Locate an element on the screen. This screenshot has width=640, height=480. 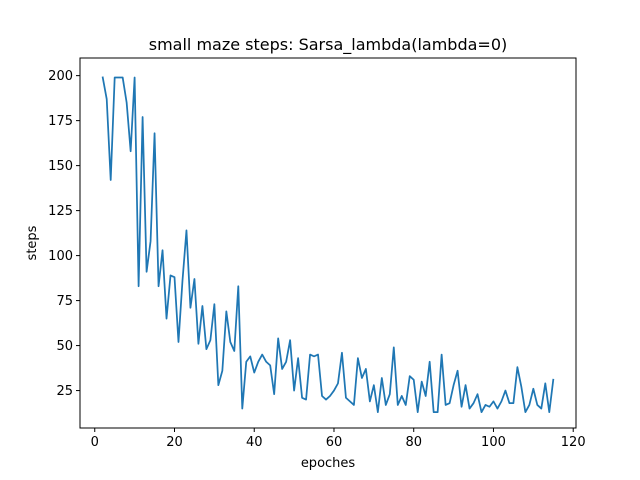
y-tick-label: 125 is located at coordinates (60, 211).